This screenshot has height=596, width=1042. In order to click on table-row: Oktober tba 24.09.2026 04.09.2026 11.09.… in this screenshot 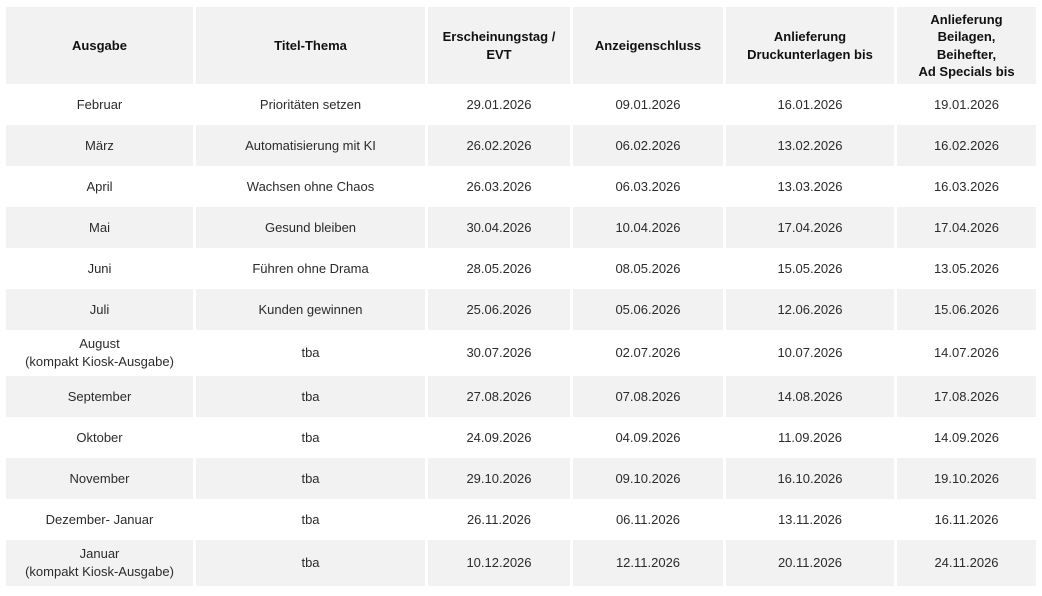, I will do `click(521, 437)`.